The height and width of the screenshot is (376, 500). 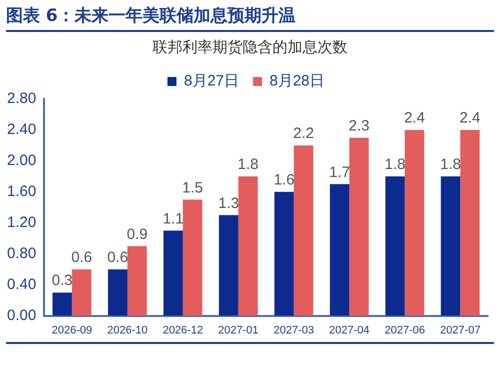 What do you see at coordinates (460, 330) in the screenshot?
I see `x-tick-label: 2027-07` at bounding box center [460, 330].